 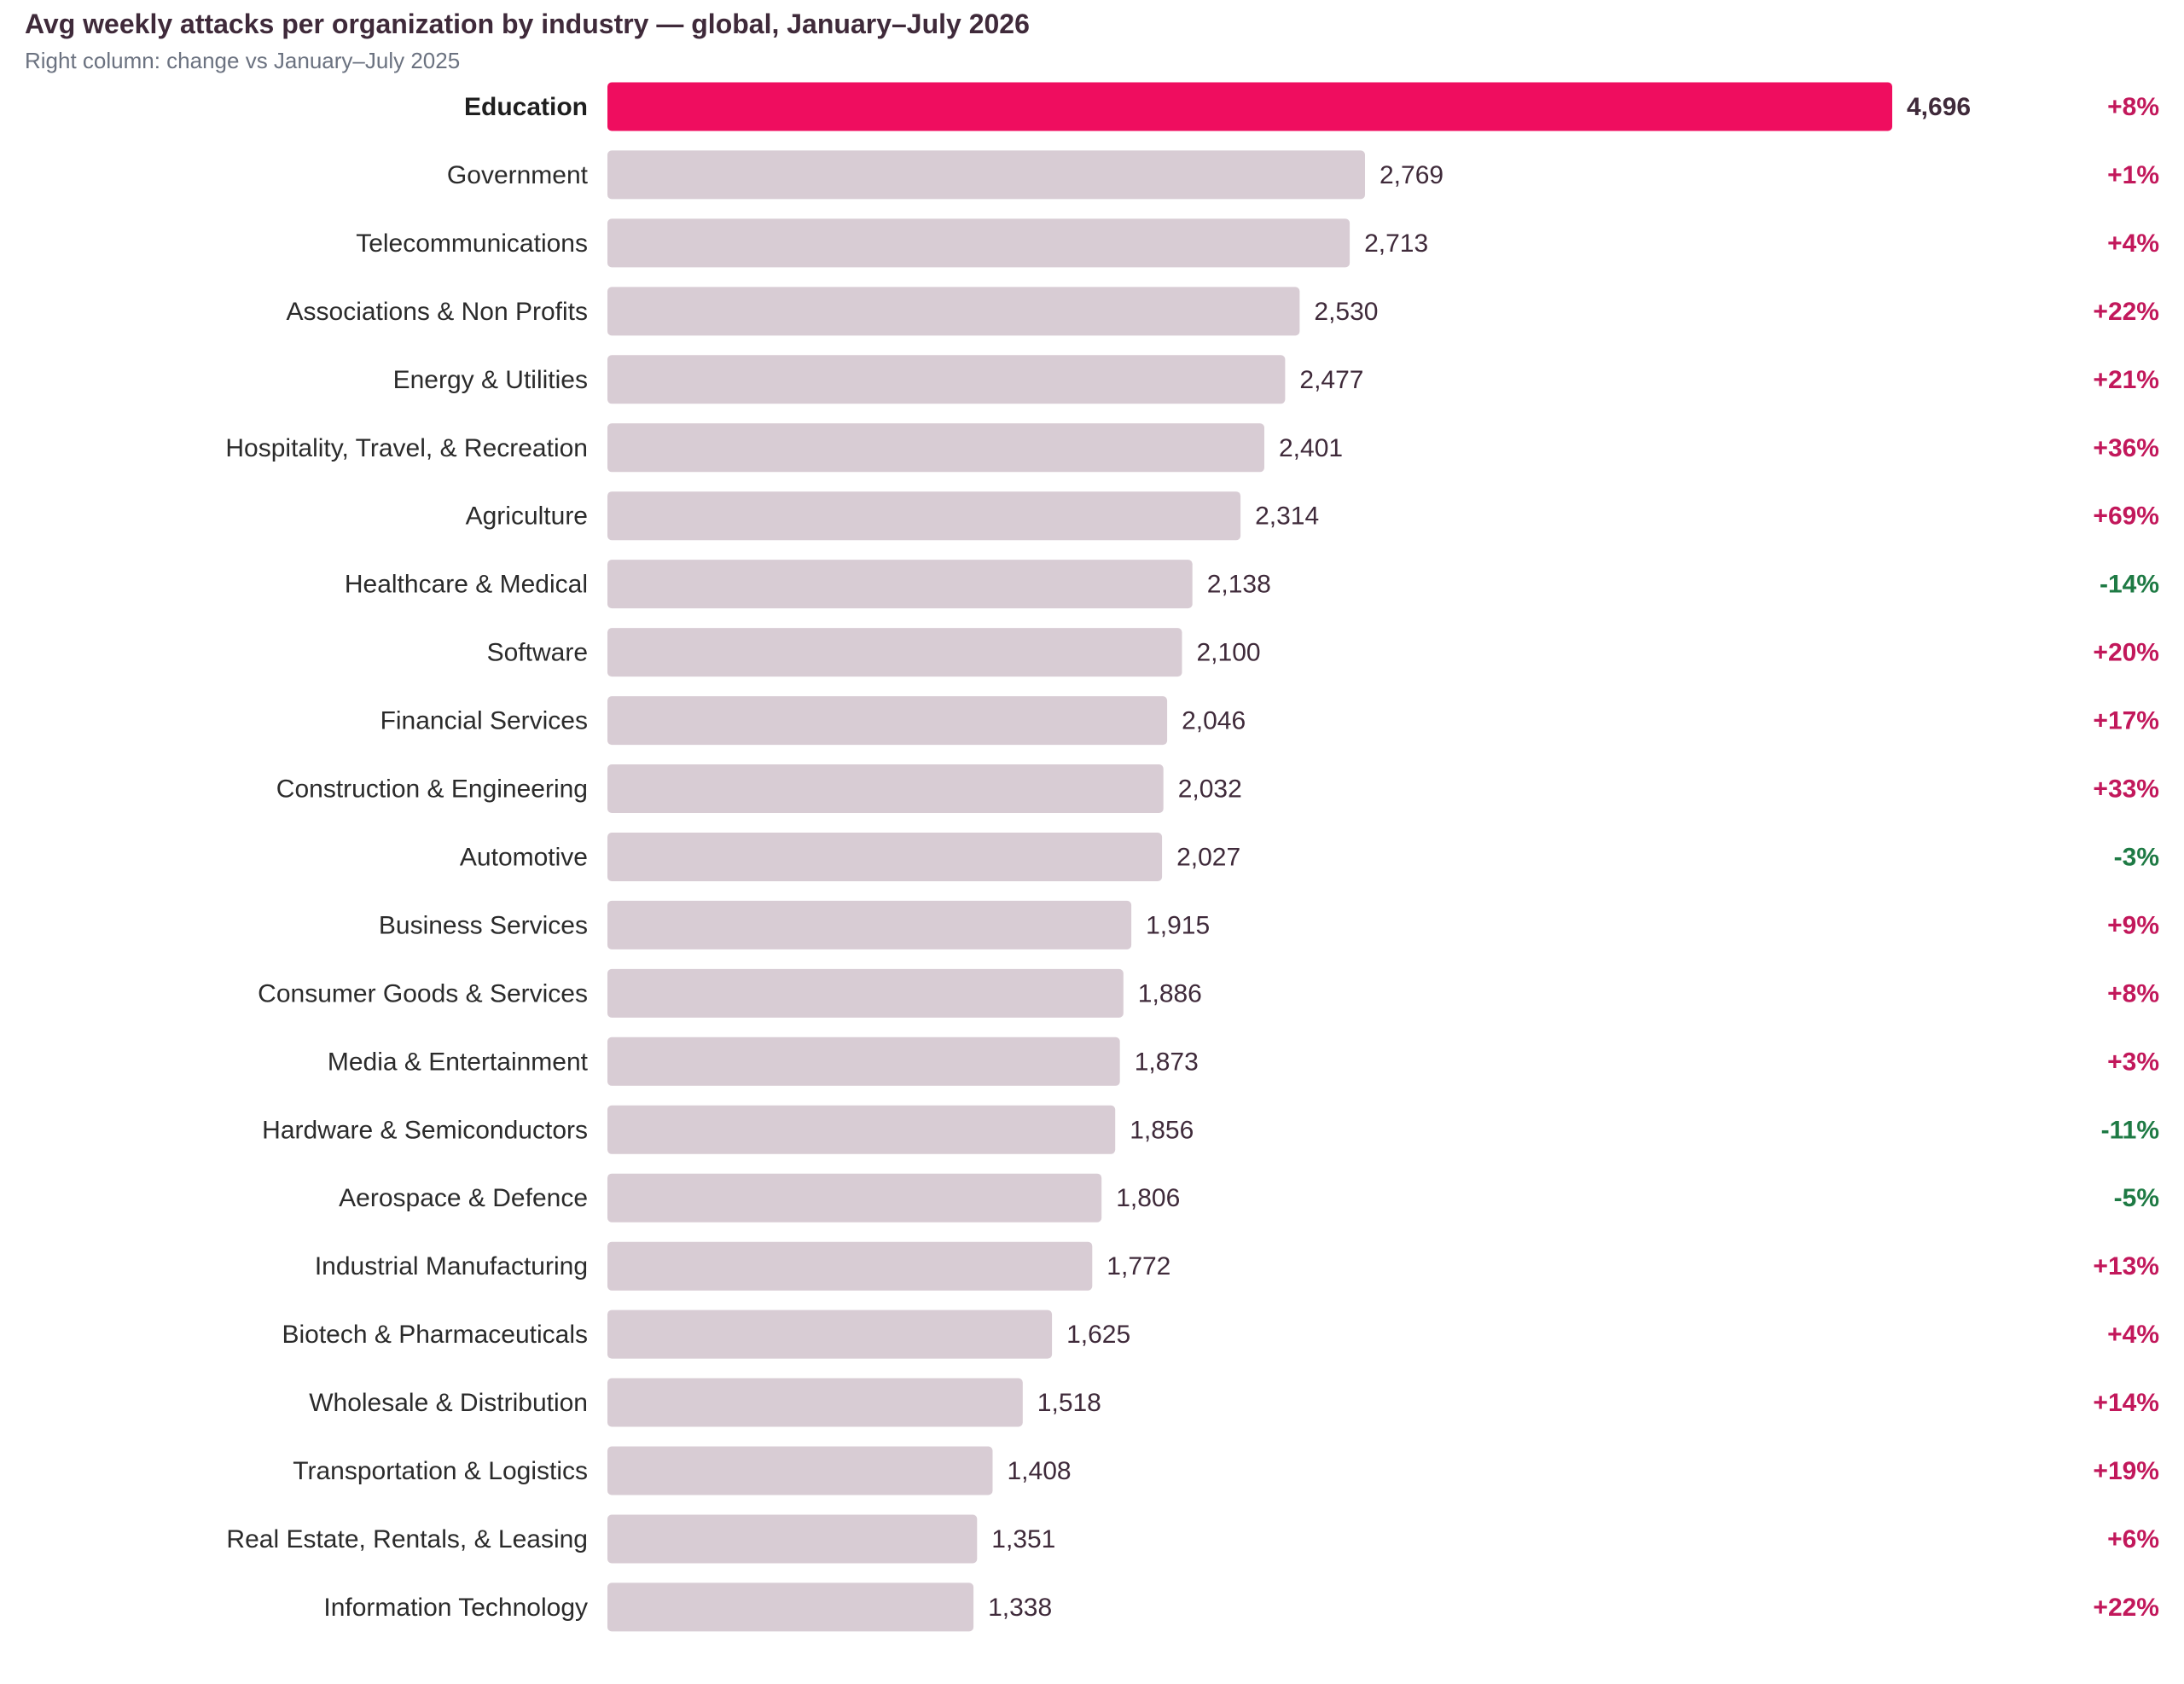 What do you see at coordinates (2126, 448) in the screenshot?
I see `change-label: +36%` at bounding box center [2126, 448].